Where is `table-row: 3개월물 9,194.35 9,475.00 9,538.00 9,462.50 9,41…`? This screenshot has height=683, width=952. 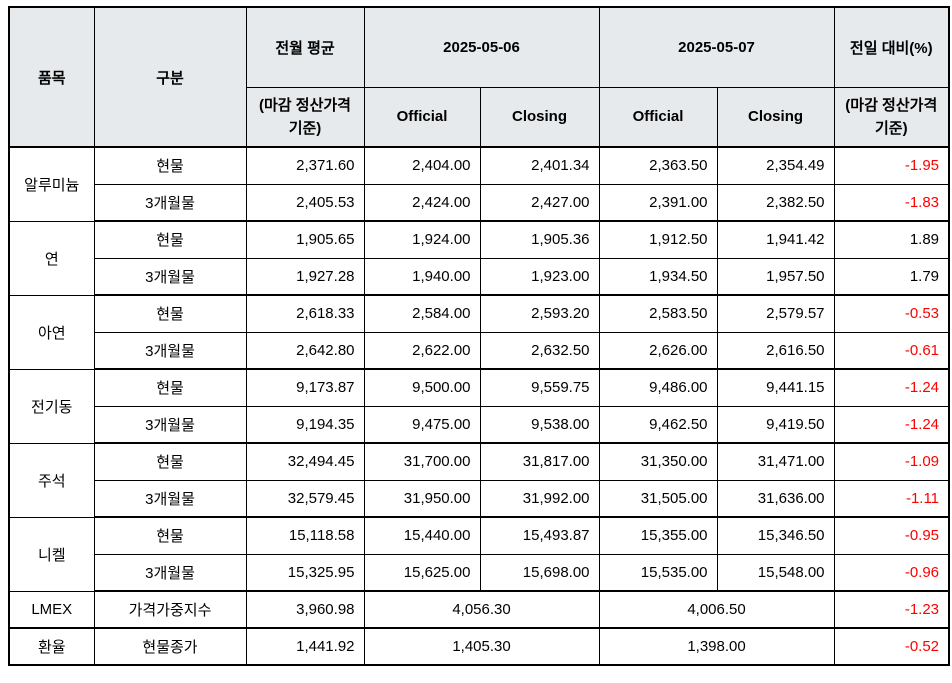
table-row: 3개월물 9,194.35 9,475.00 9,538.00 9,462.50 9,41… is located at coordinates (479, 424).